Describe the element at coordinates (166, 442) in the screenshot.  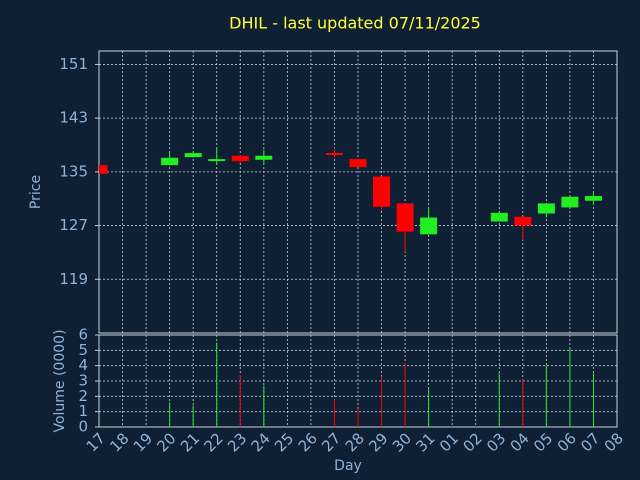
I see `x-tick-label: 20` at that location.